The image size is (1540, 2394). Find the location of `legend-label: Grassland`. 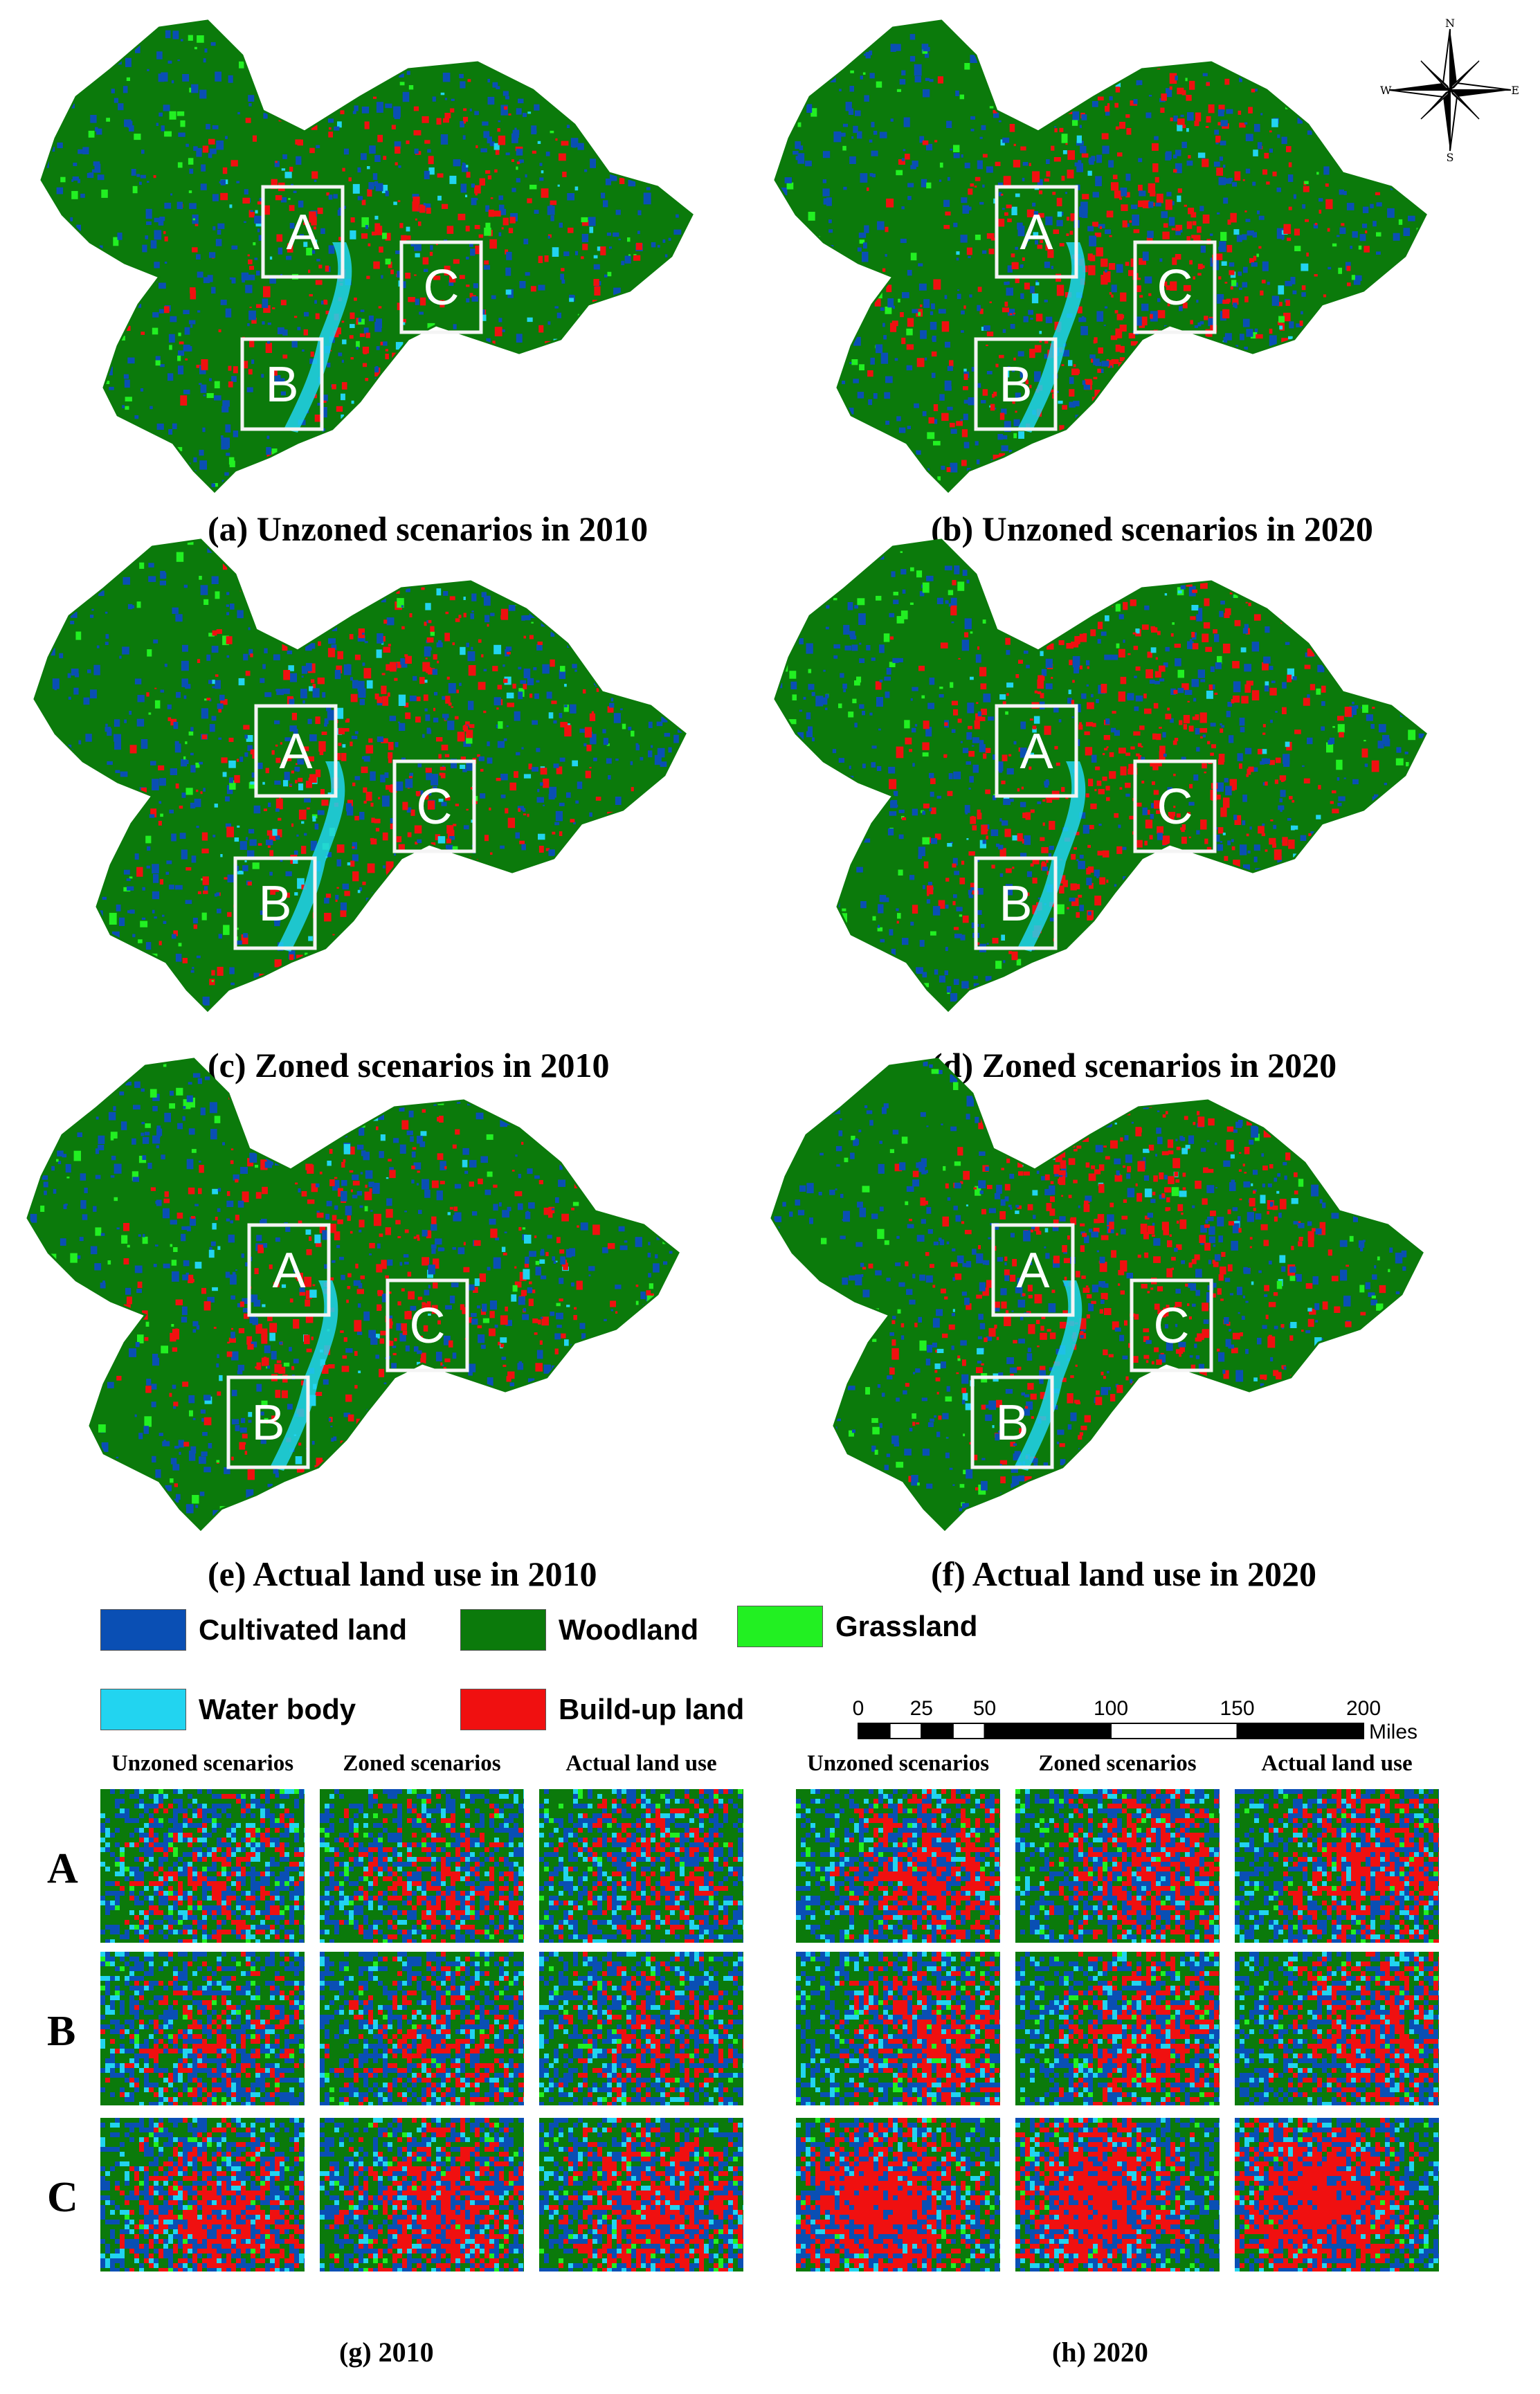

legend-label: Grassland is located at coordinates (906, 1626).